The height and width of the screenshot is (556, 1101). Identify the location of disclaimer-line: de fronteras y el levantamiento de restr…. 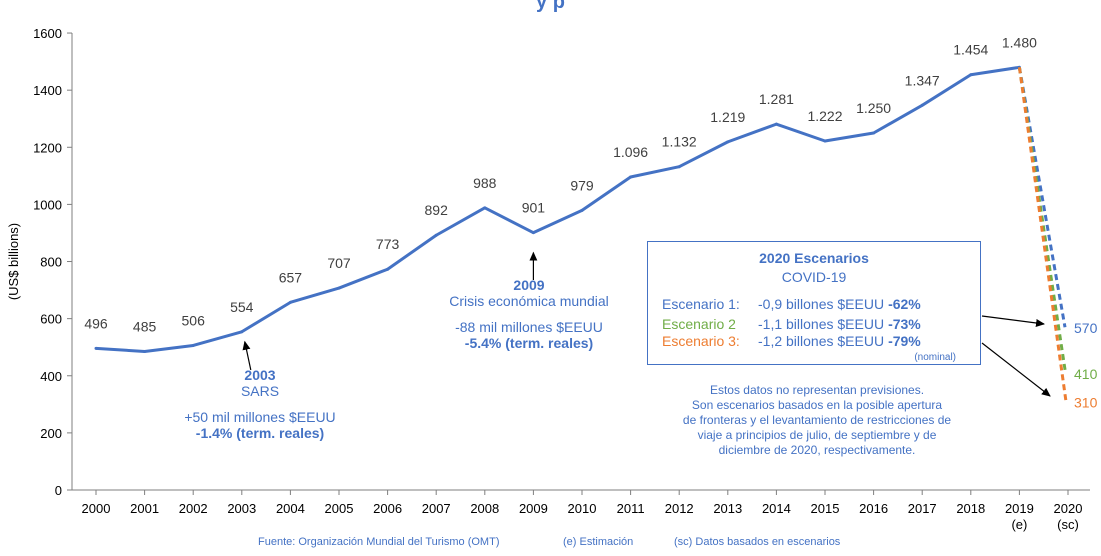
(817, 420).